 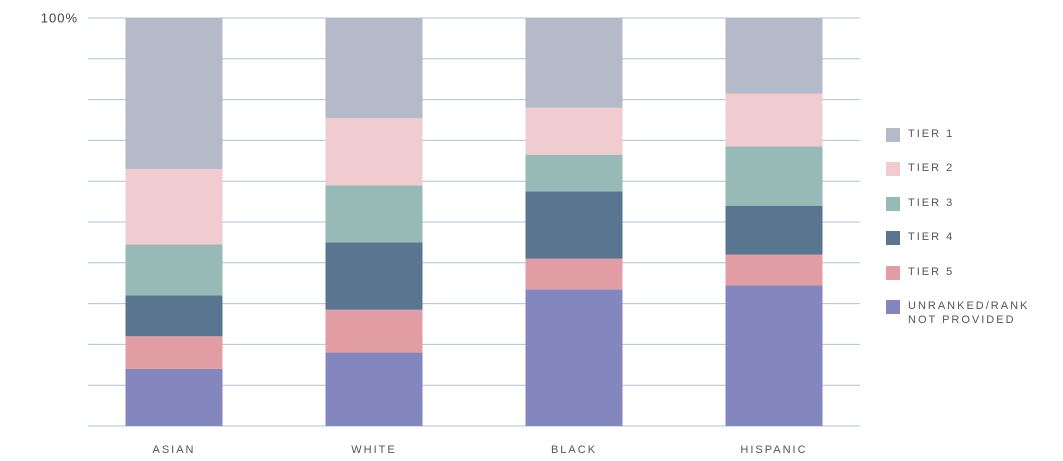 What do you see at coordinates (971, 143) in the screenshot?
I see `legend-item: TIER 1` at bounding box center [971, 143].